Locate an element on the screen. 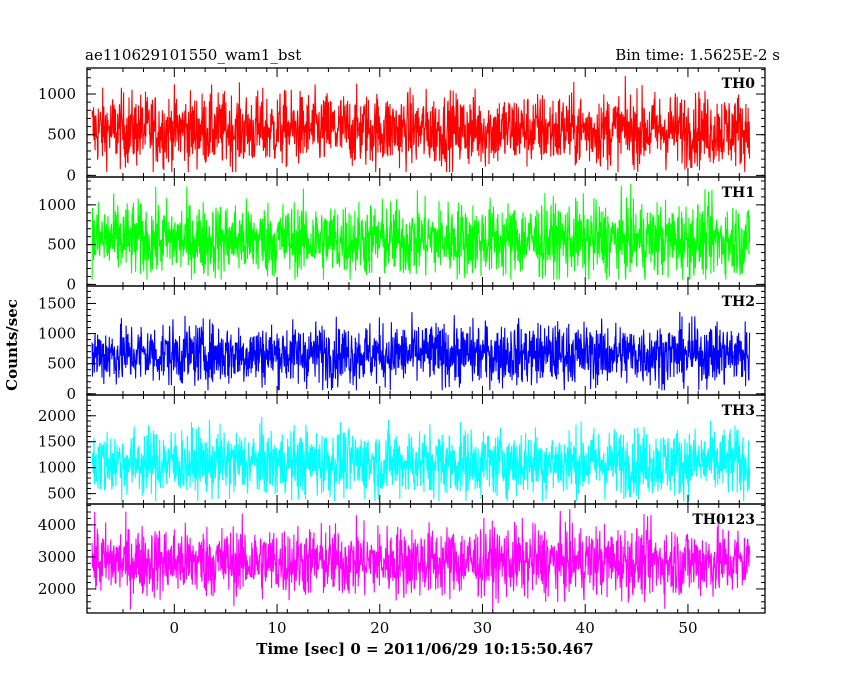 This screenshot has height=680, width=850. panel-name-label: TH0123 is located at coordinates (723, 520).